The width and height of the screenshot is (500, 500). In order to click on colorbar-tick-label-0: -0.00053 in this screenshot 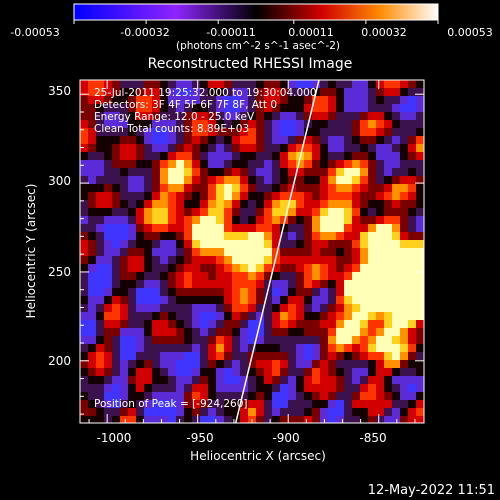, I will do `click(34, 32)`.